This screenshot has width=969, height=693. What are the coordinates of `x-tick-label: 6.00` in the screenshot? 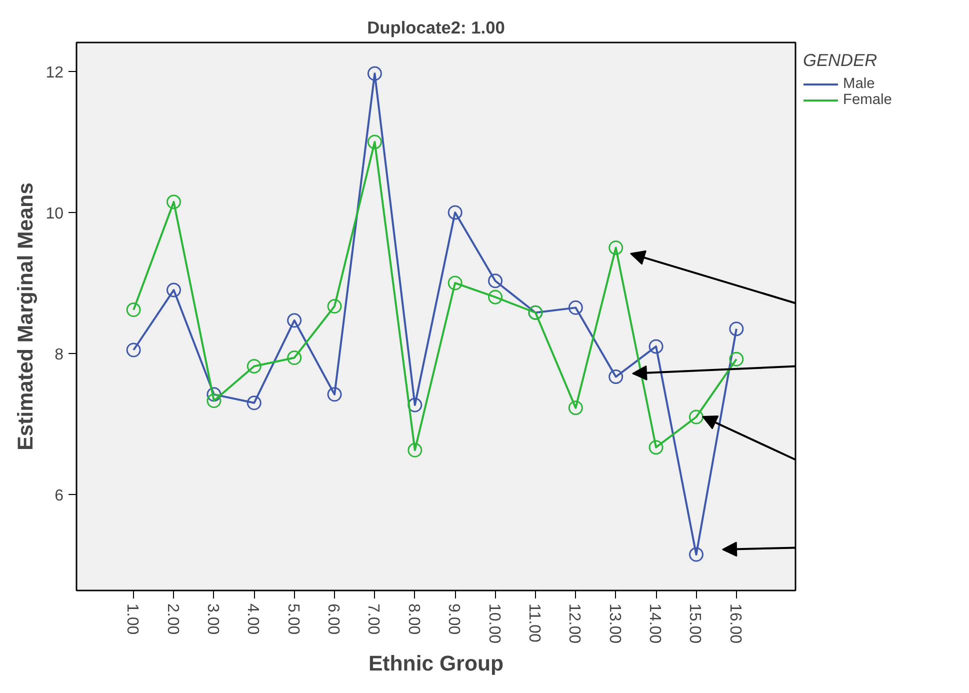 It's located at (333, 619).